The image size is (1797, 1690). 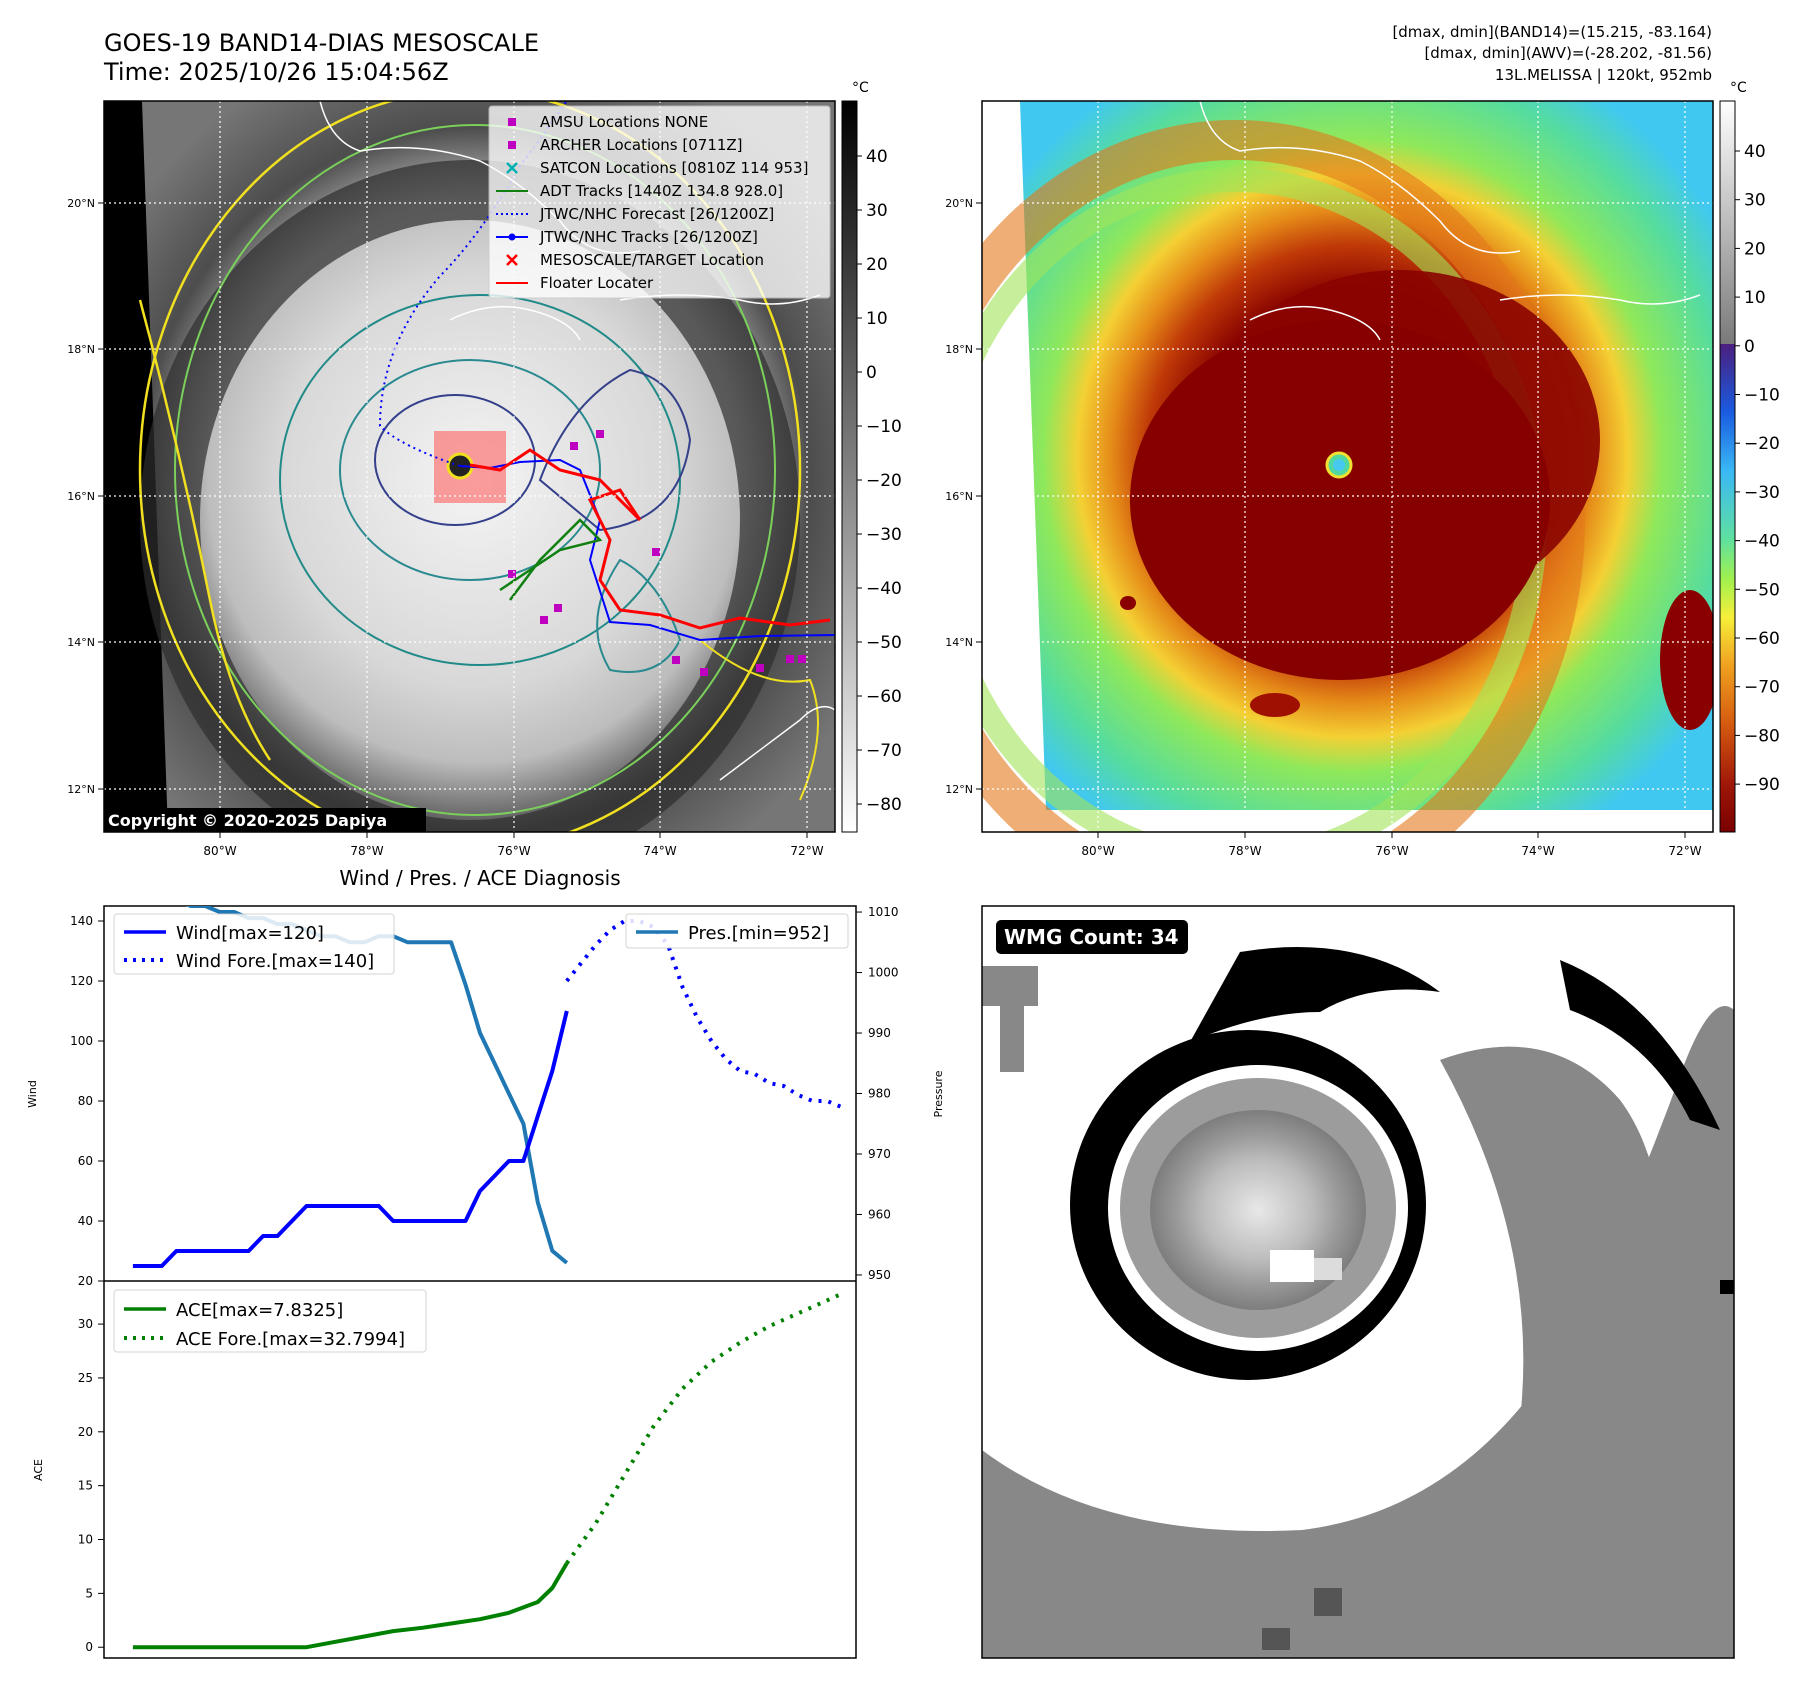 What do you see at coordinates (89, 1593) in the screenshot?
I see `ace-tick-label: 5` at bounding box center [89, 1593].